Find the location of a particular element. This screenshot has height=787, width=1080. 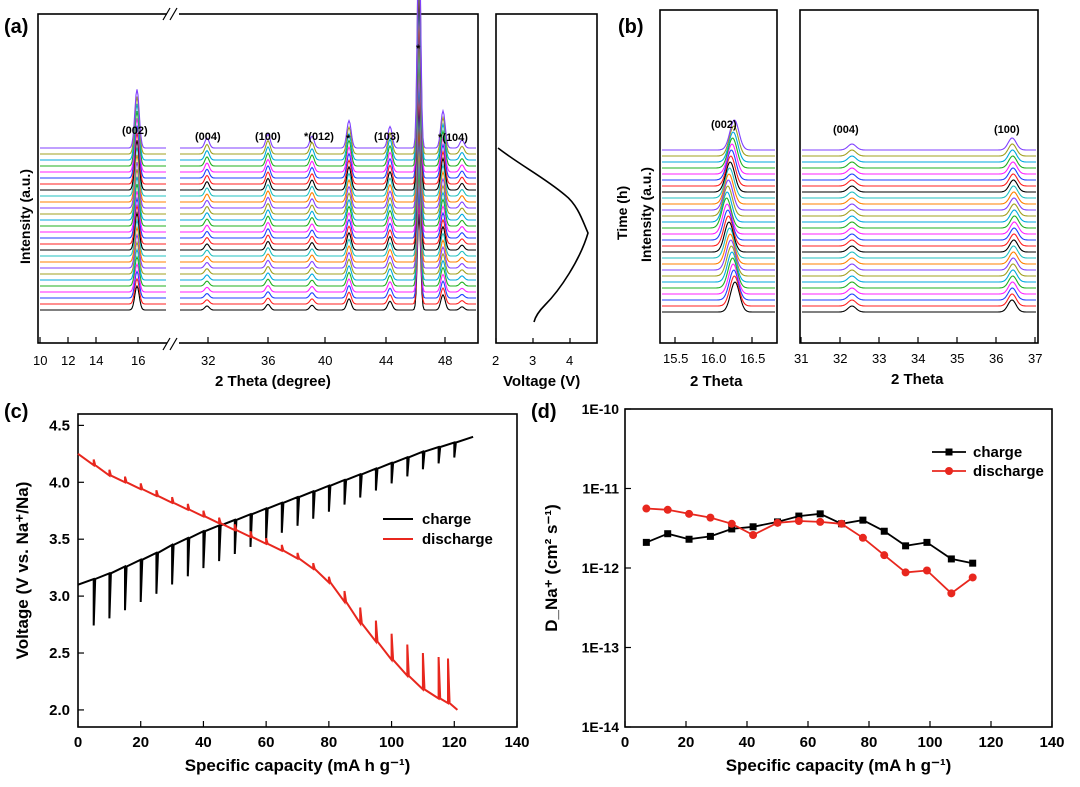

b-xtick-label: 16.0 is located at coordinates (713, 358).